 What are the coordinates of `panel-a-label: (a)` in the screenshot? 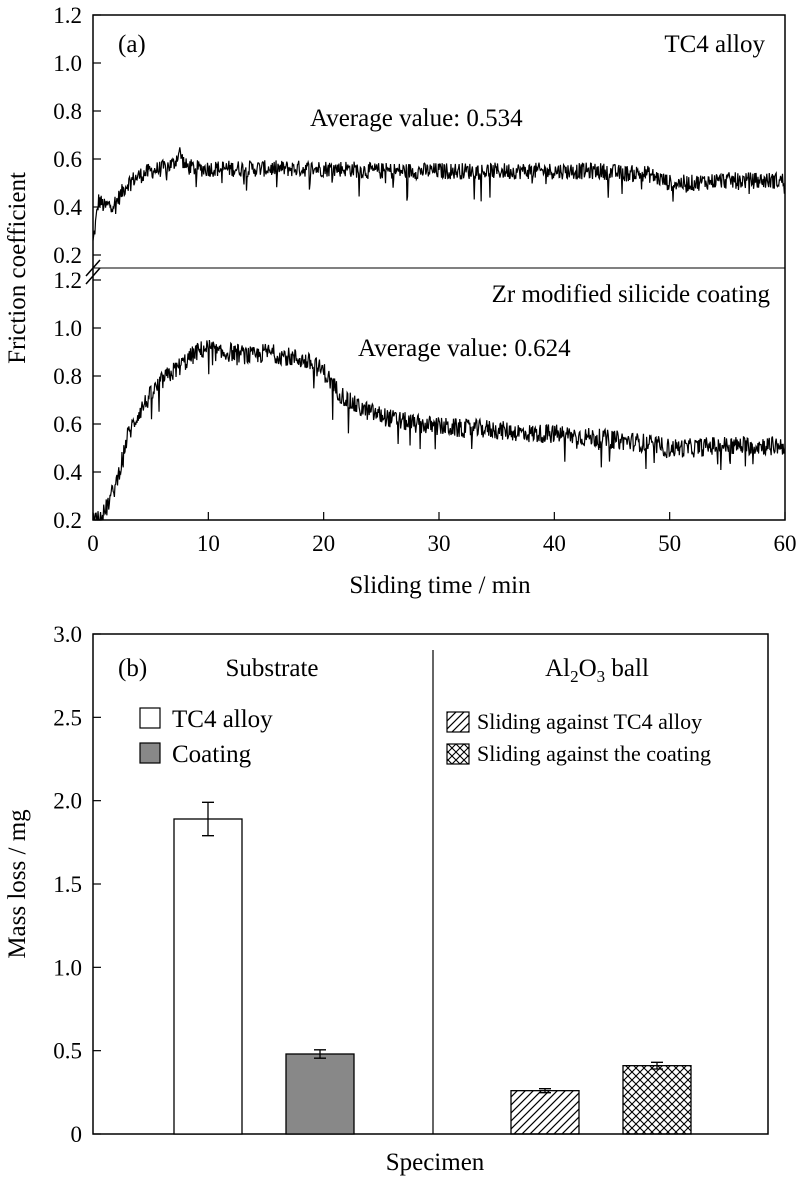 It's located at (132, 44).